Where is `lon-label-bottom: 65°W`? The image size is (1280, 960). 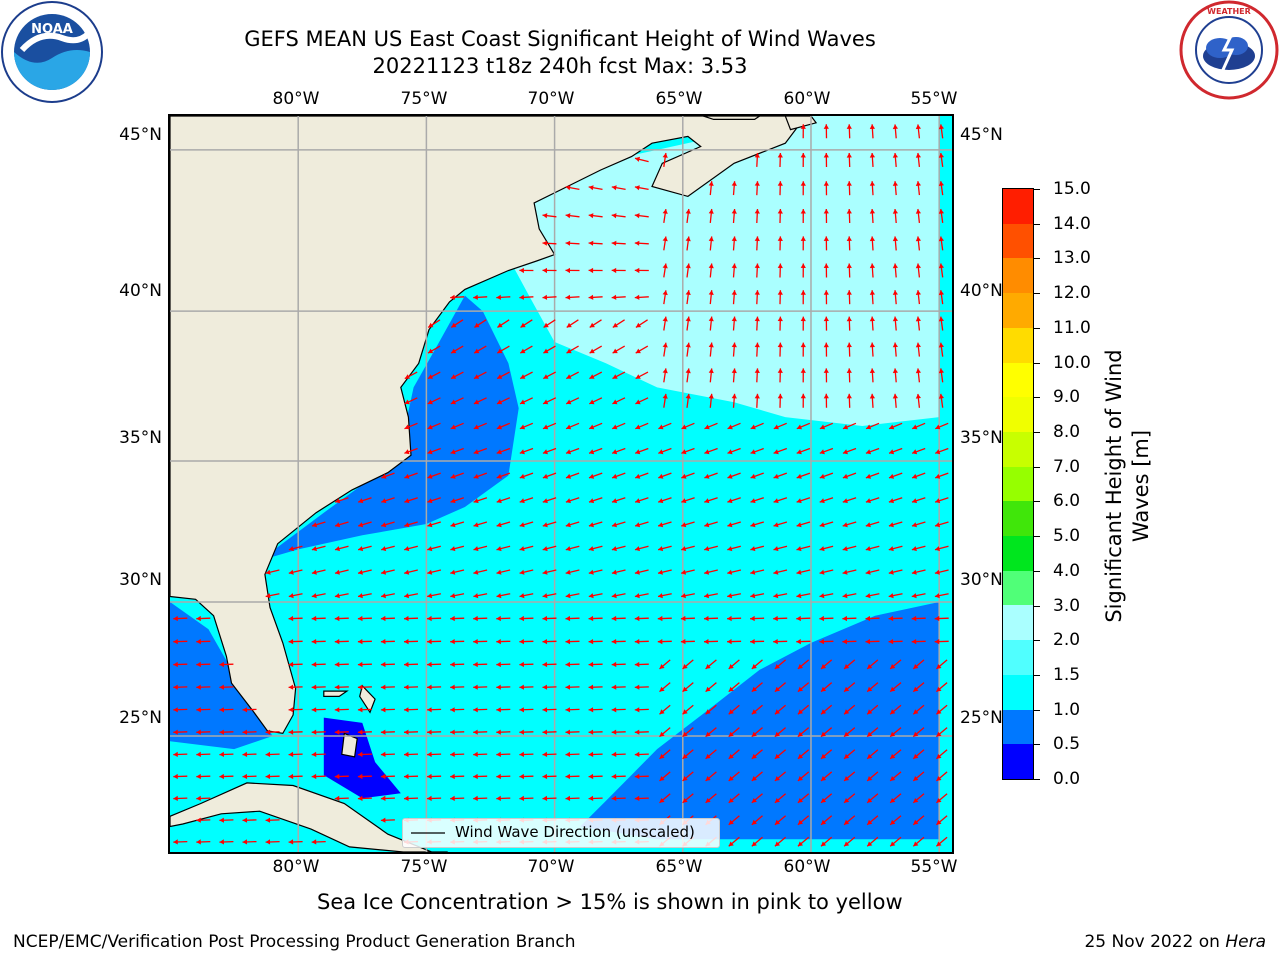
lon-label-bottom: 65°W is located at coordinates (679, 867).